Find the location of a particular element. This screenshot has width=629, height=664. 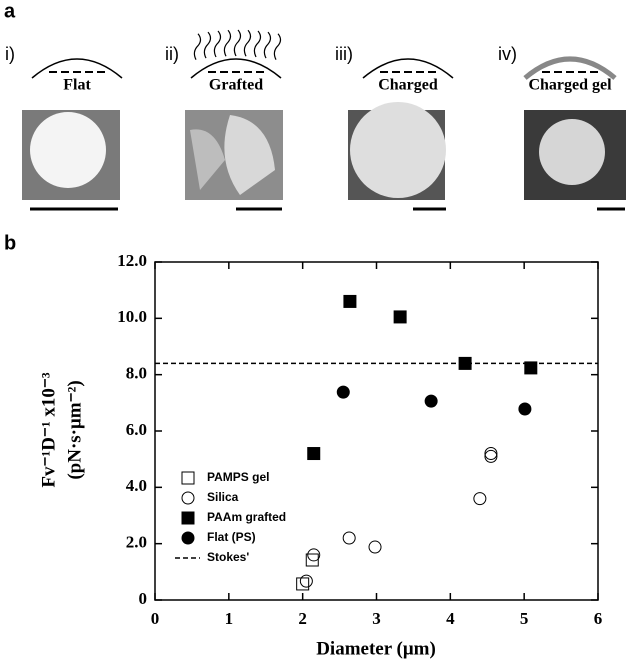

x-axis-title: Diameter (μm) is located at coordinates (376, 648).